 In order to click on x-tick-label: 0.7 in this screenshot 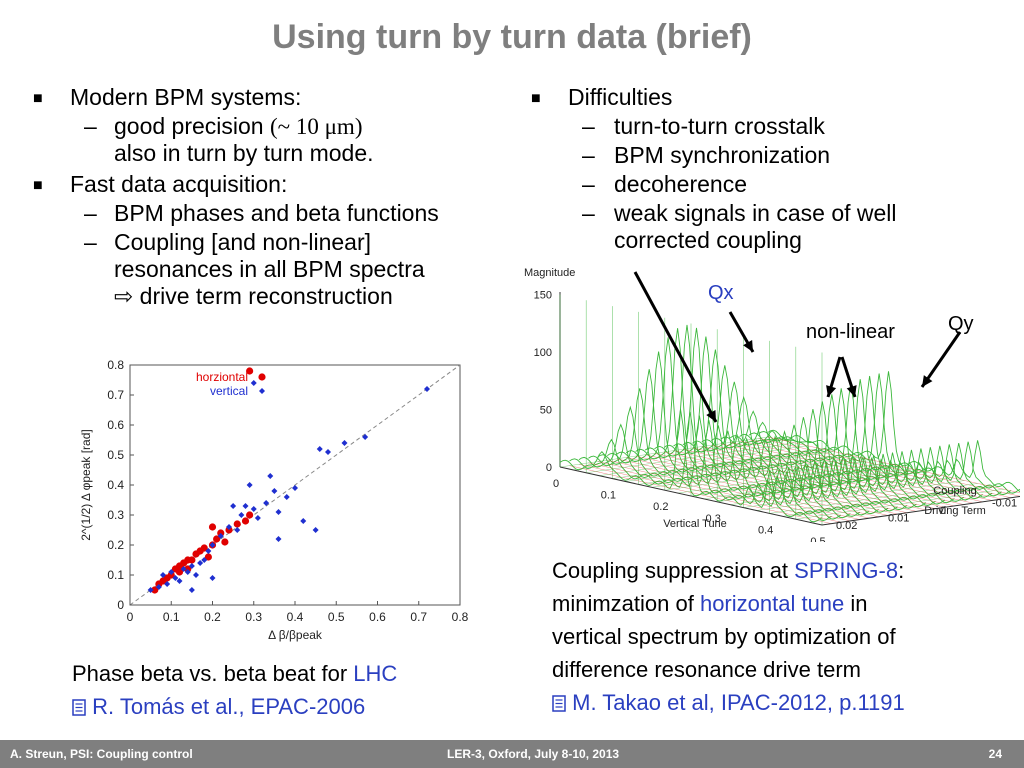, I will do `click(418, 617)`.